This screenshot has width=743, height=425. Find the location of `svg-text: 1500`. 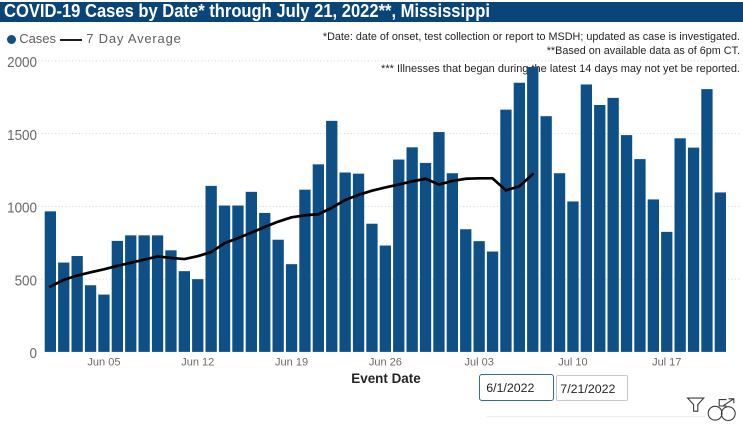

svg-text: 1500 is located at coordinates (22, 135).